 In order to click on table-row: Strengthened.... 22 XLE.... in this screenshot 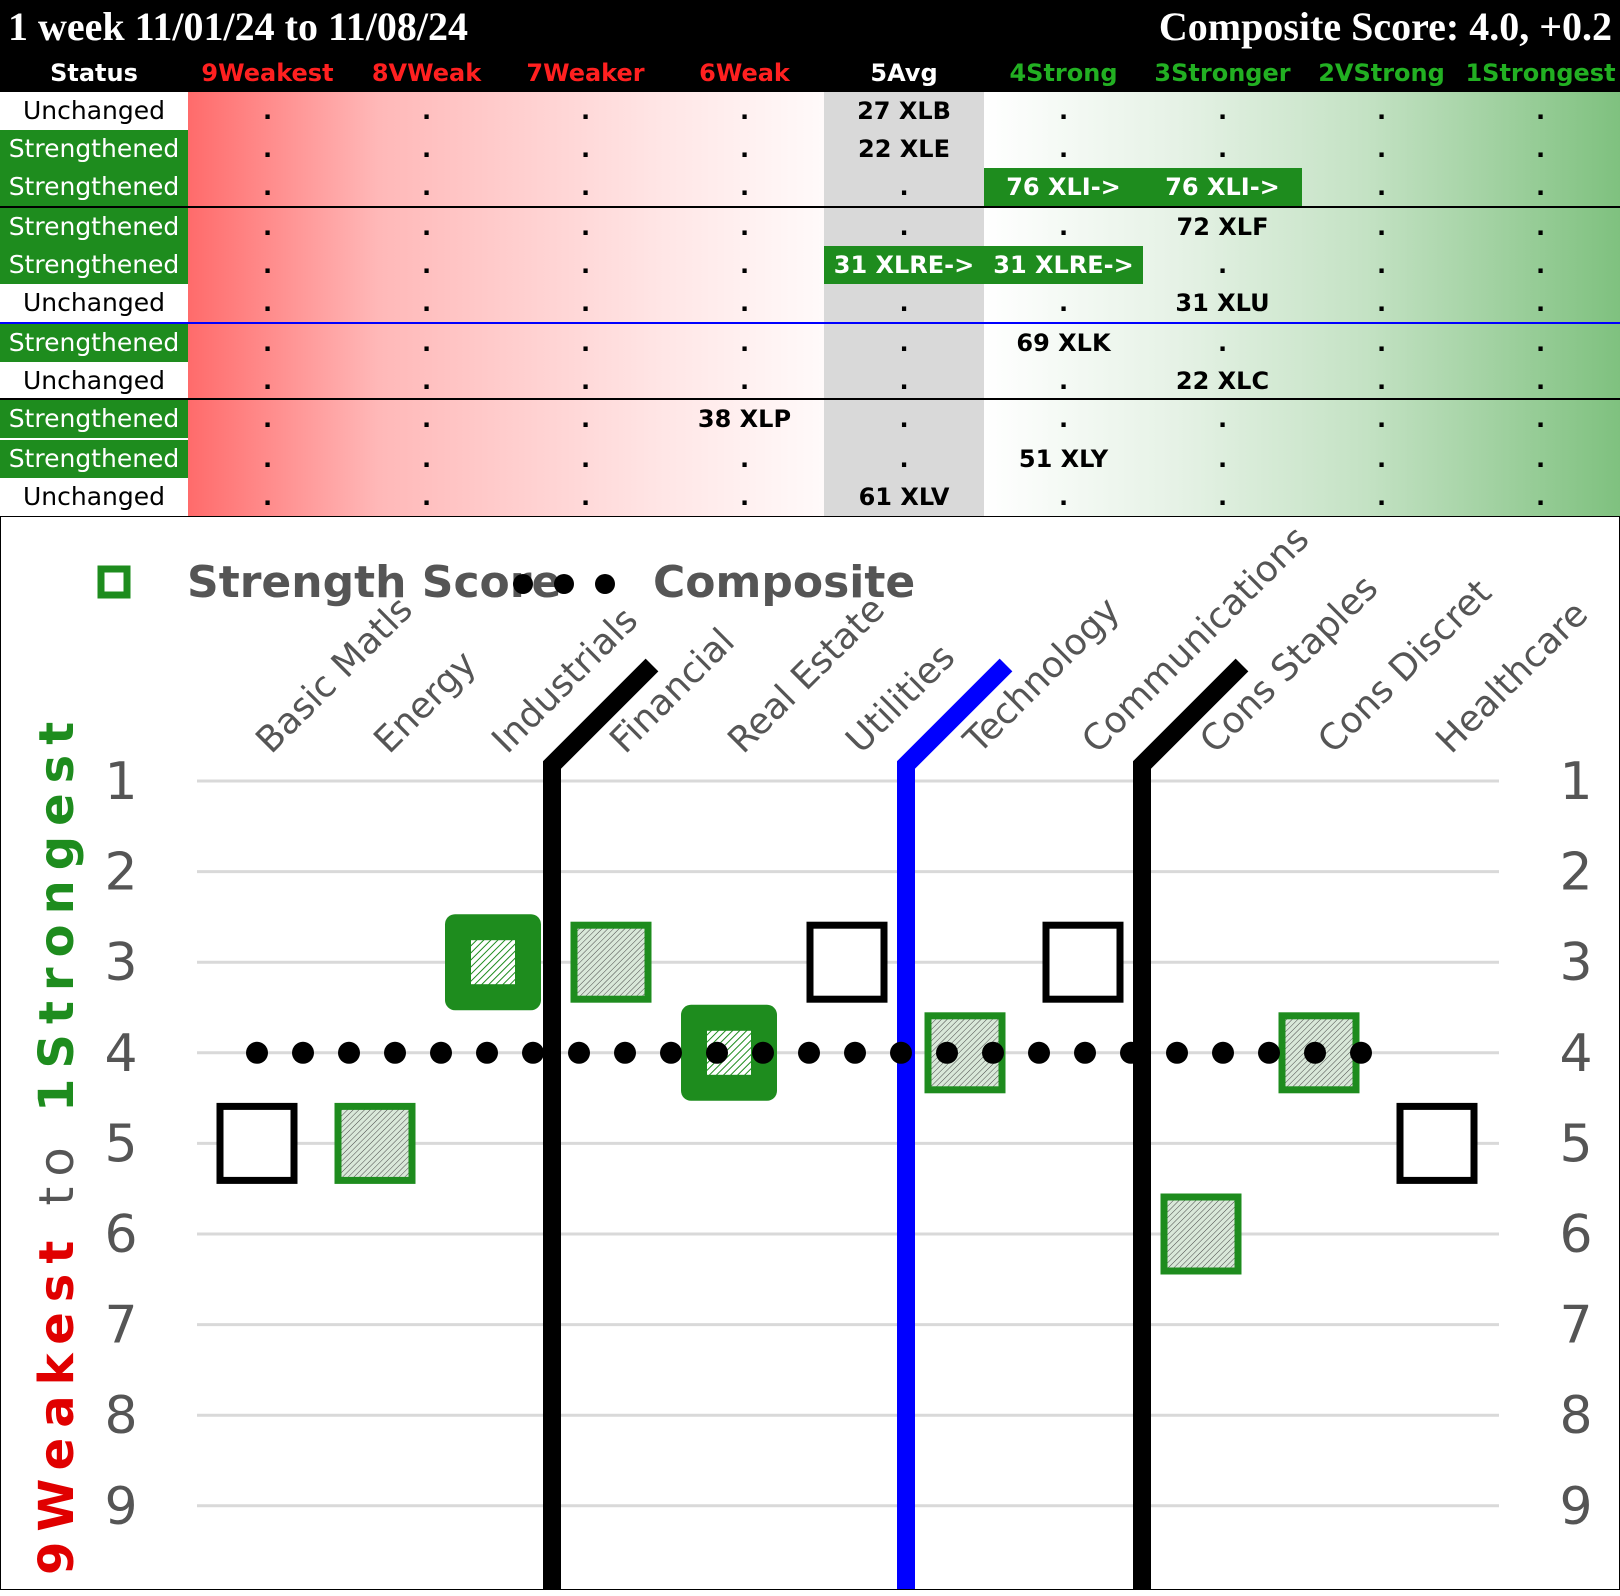, I will do `click(810, 149)`.